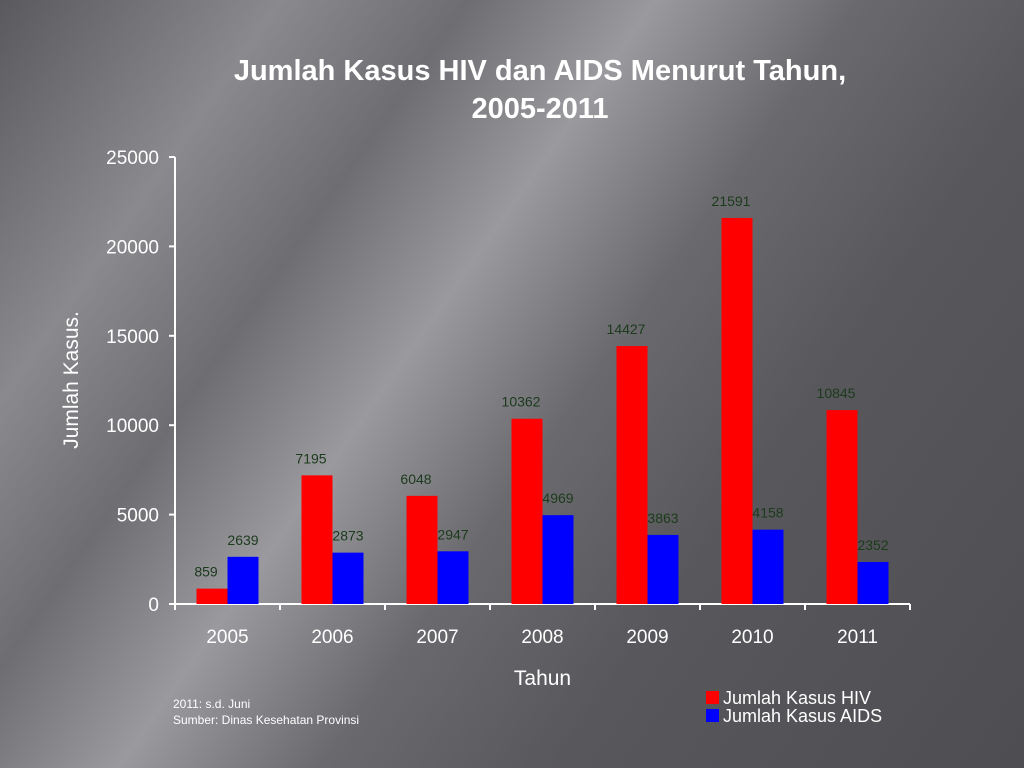  I want to click on footnote-period: 2011: s.d. Juni, so click(212, 704).